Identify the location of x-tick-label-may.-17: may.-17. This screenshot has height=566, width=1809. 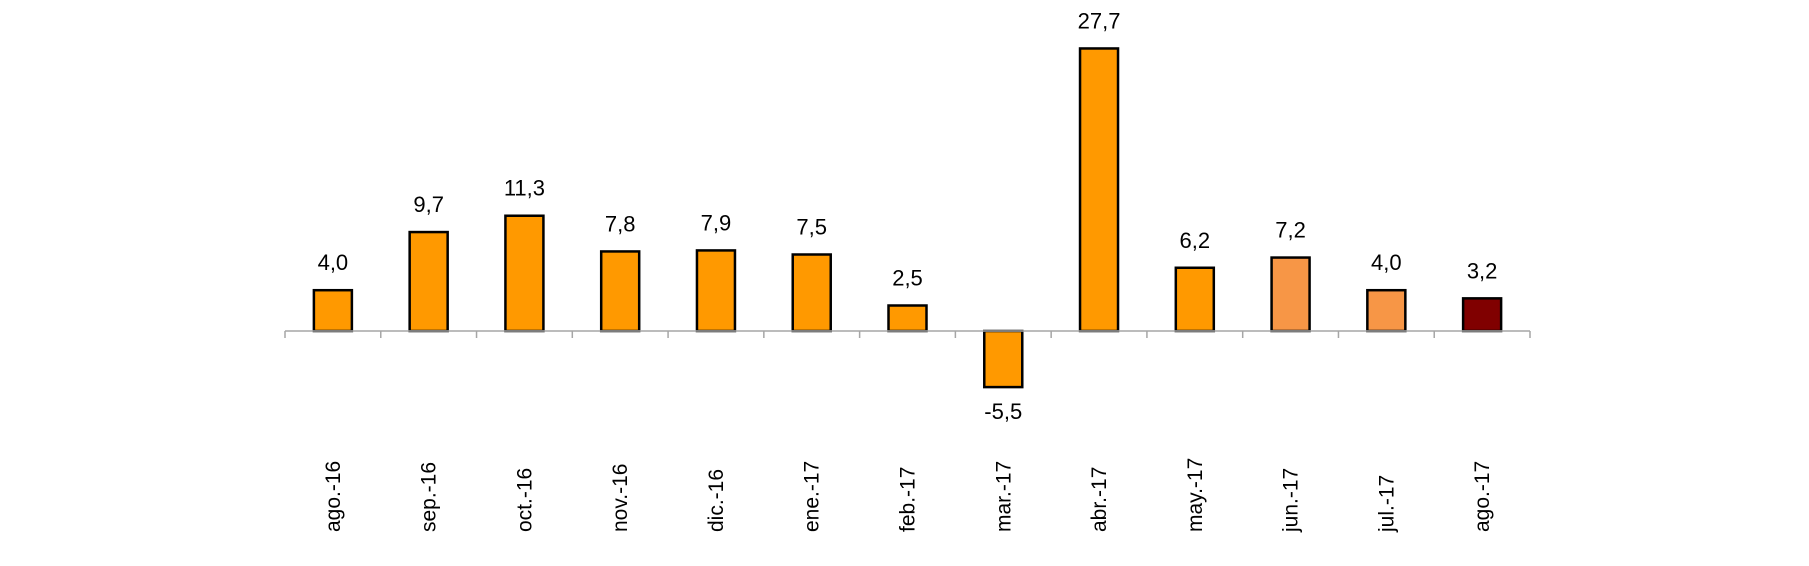
(1195, 495).